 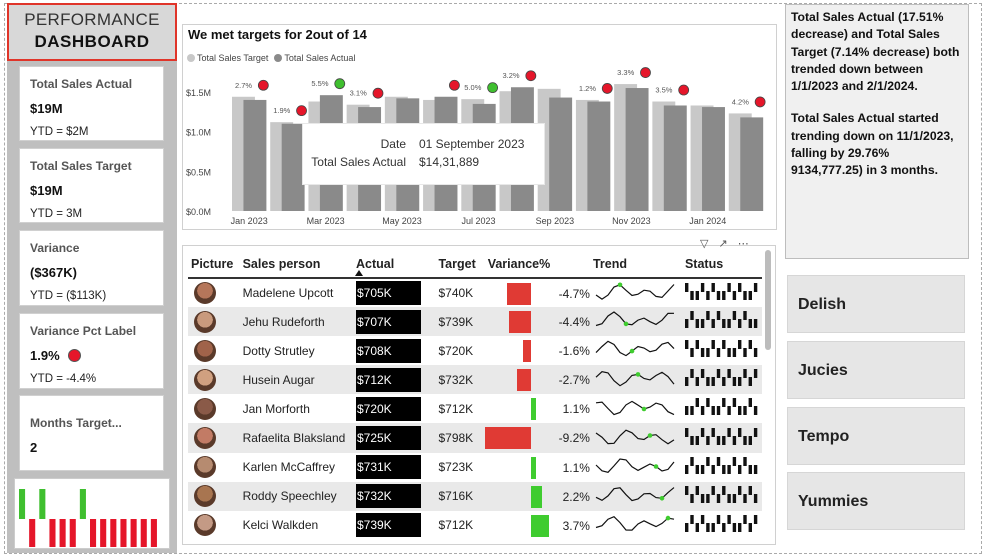 What do you see at coordinates (704, 244) in the screenshot?
I see `filter-icon: ▽` at bounding box center [704, 244].